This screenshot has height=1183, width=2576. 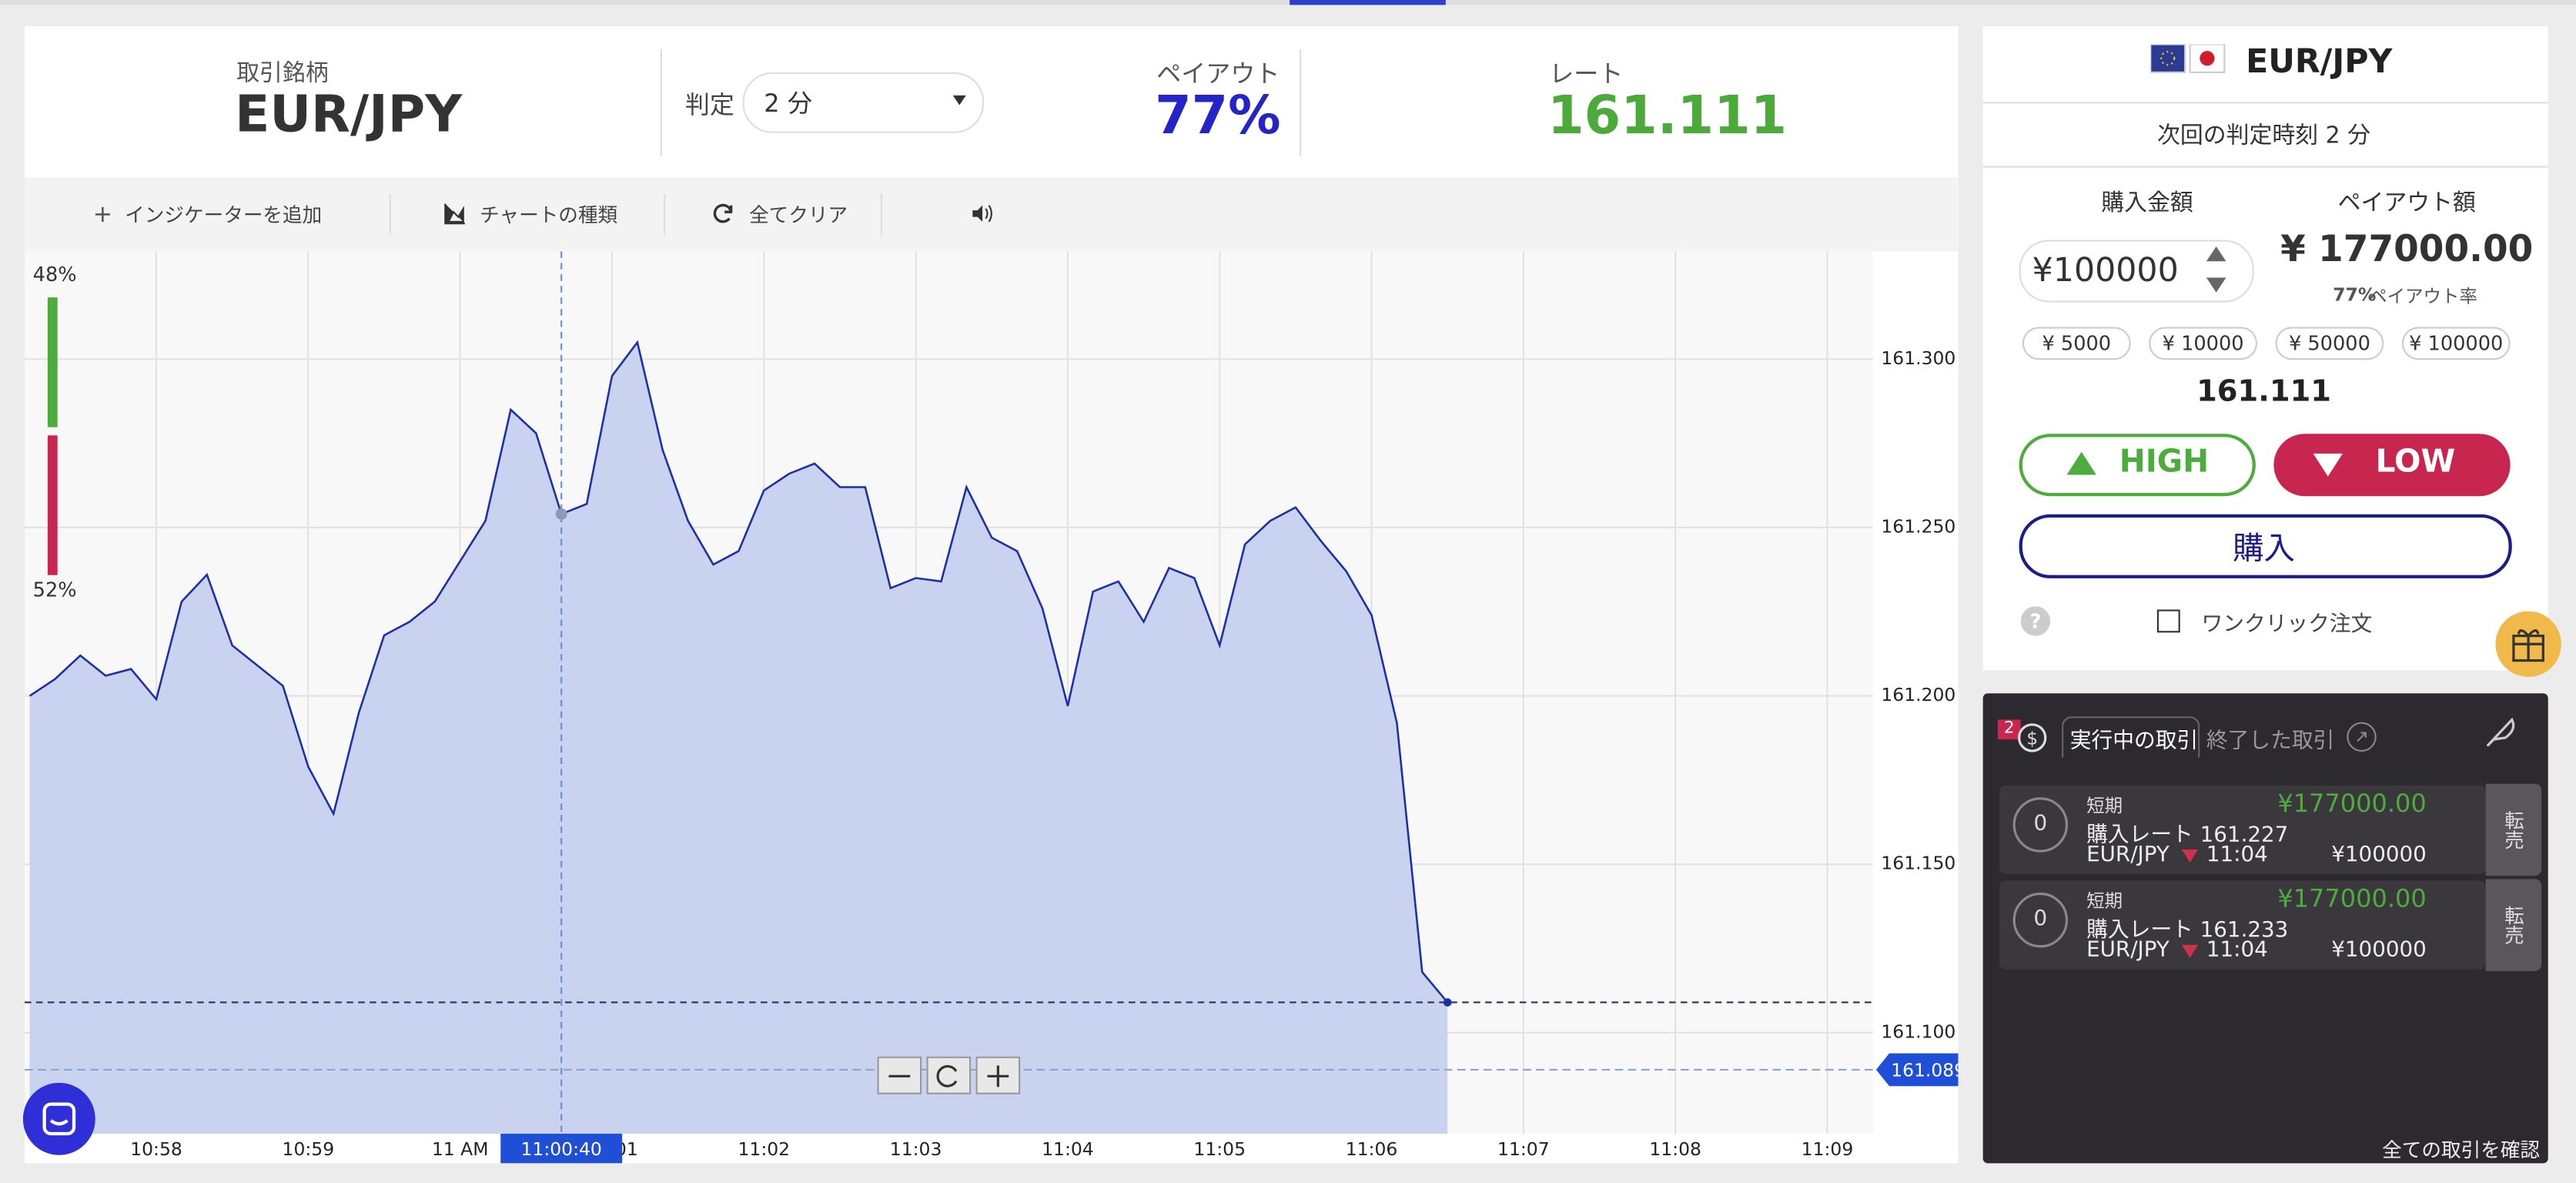 I want to click on separator, so click(x=2265, y=103).